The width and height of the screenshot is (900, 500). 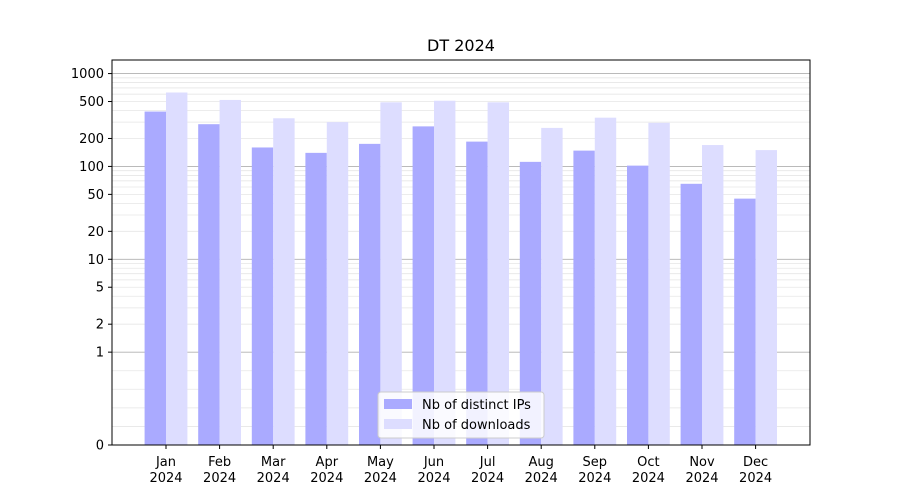 I want to click on x-tick-label-line: Feb, so click(x=219, y=462).